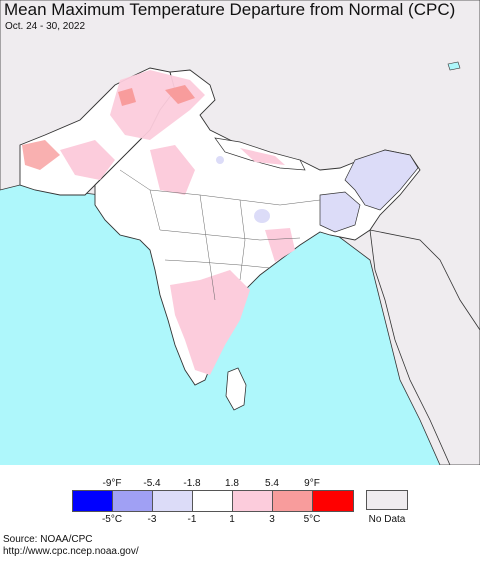 This screenshot has height=561, width=480. Describe the element at coordinates (381, 180) in the screenshot. I see `northeast-india-region` at that location.